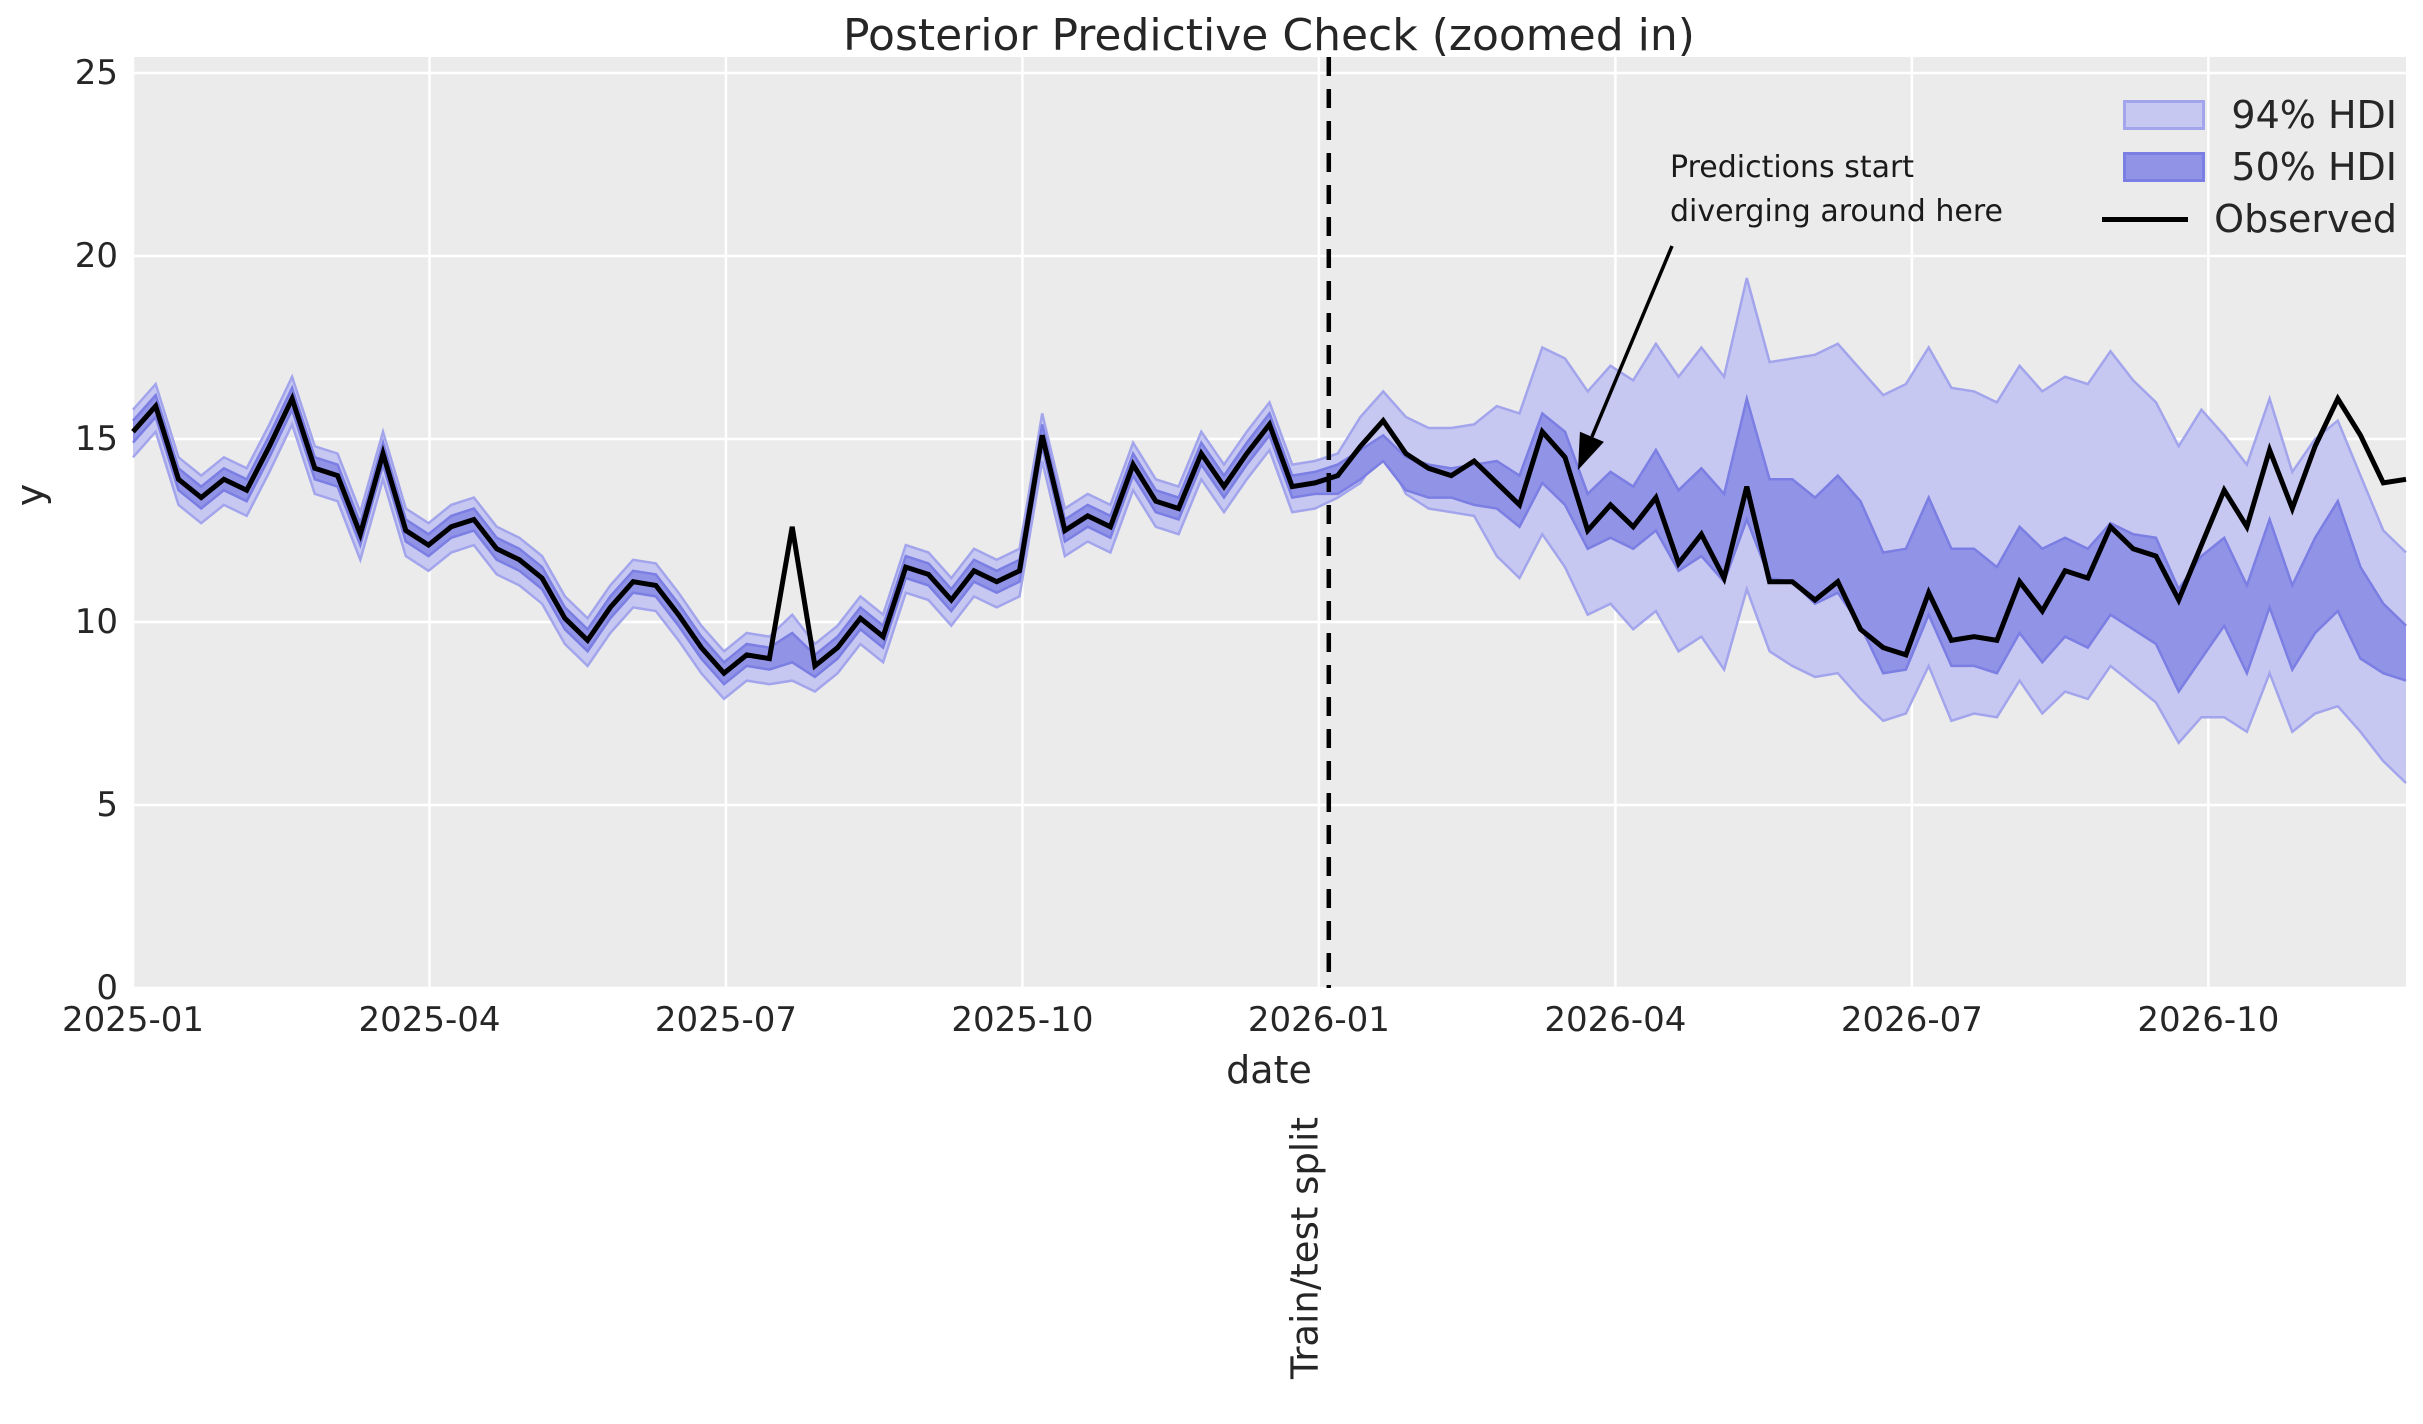 Image resolution: width=2423 pixels, height=1424 pixels. Describe the element at coordinates (429, 1020) in the screenshot. I see `x-tick-label: 2025-04` at that location.